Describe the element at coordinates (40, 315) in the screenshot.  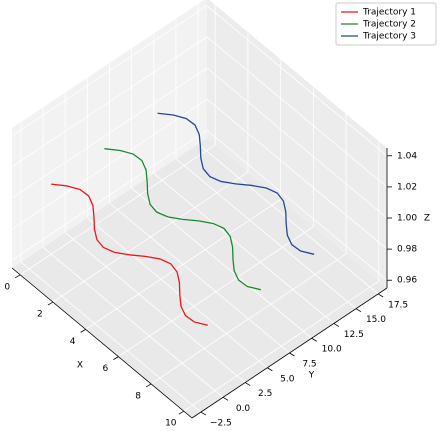
I see `x-tick-label: 2` at that location.